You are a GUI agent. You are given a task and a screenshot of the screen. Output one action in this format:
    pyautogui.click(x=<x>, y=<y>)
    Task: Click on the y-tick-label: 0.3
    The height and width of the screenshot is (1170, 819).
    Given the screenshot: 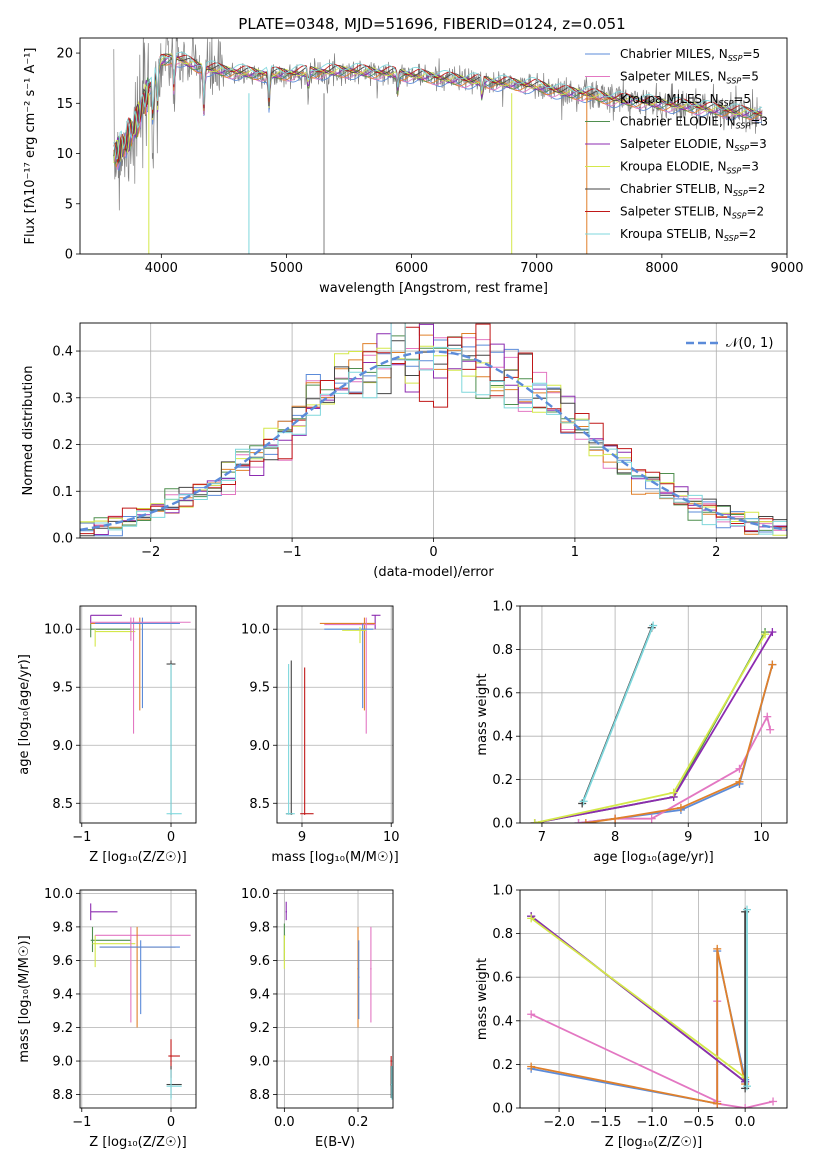 What is the action you would take?
    pyautogui.click(x=62, y=398)
    